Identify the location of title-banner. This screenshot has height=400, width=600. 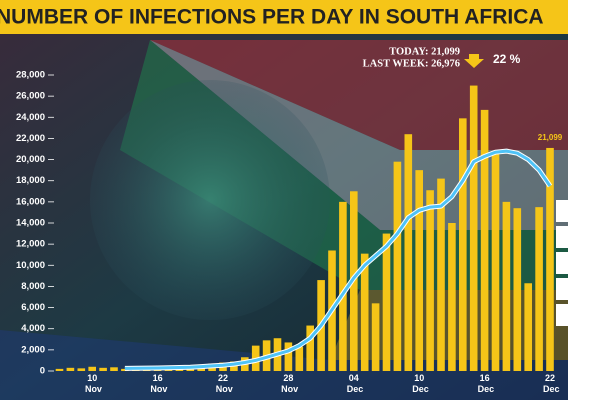
(284, 17).